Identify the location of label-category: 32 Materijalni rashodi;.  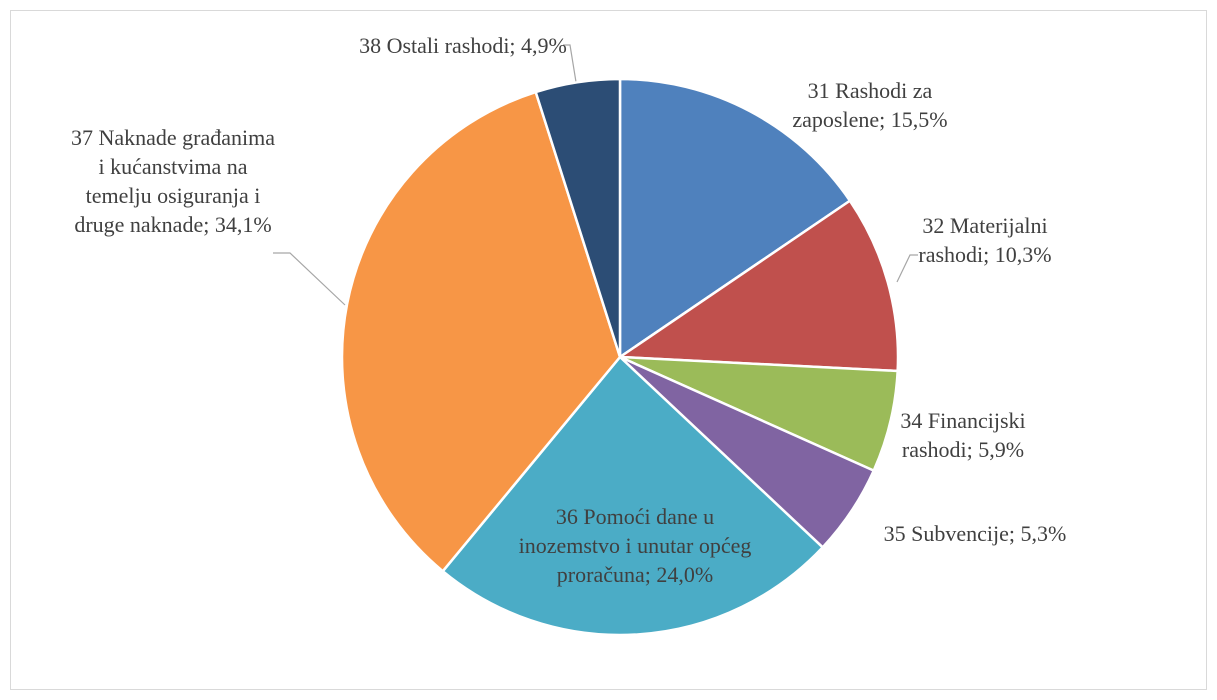
(983, 240).